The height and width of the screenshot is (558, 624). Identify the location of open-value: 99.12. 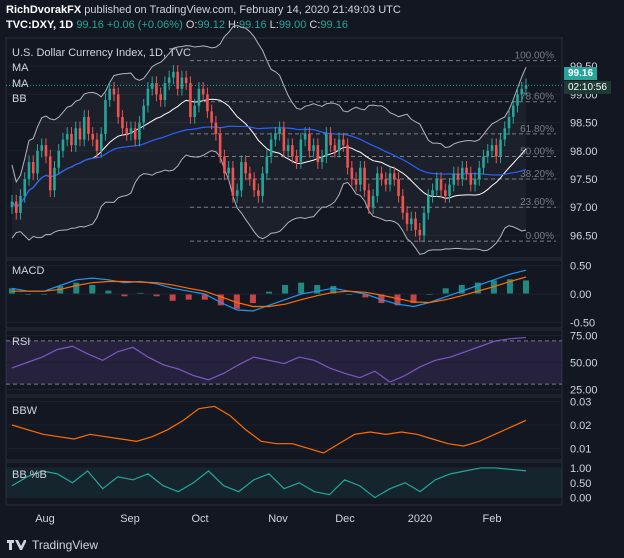
(211, 25).